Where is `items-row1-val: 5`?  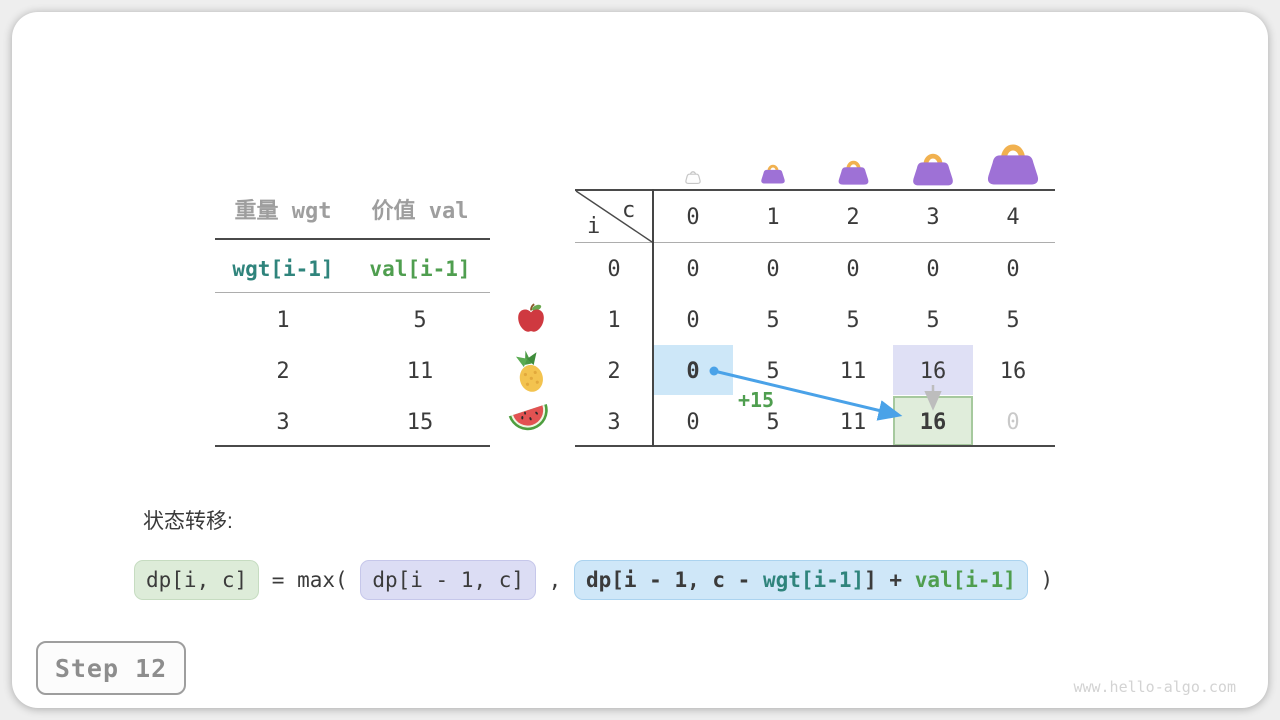
items-row1-val: 5 is located at coordinates (420, 320).